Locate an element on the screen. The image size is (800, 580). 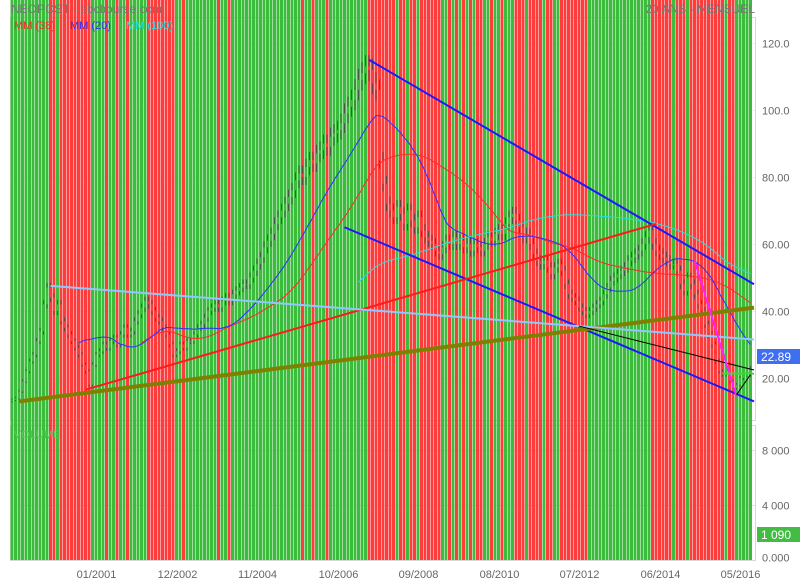
last-price-badge is located at coordinates (778, 356).